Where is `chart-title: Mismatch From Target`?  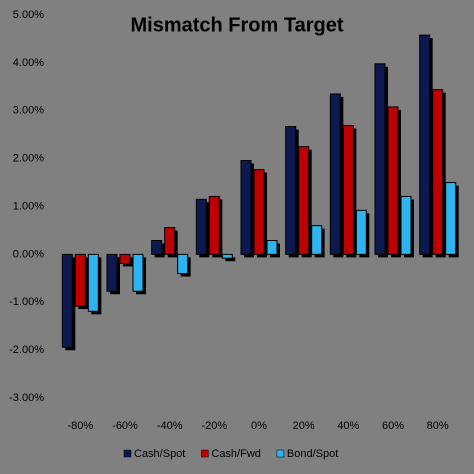
chart-title: Mismatch From Target is located at coordinates (237, 25).